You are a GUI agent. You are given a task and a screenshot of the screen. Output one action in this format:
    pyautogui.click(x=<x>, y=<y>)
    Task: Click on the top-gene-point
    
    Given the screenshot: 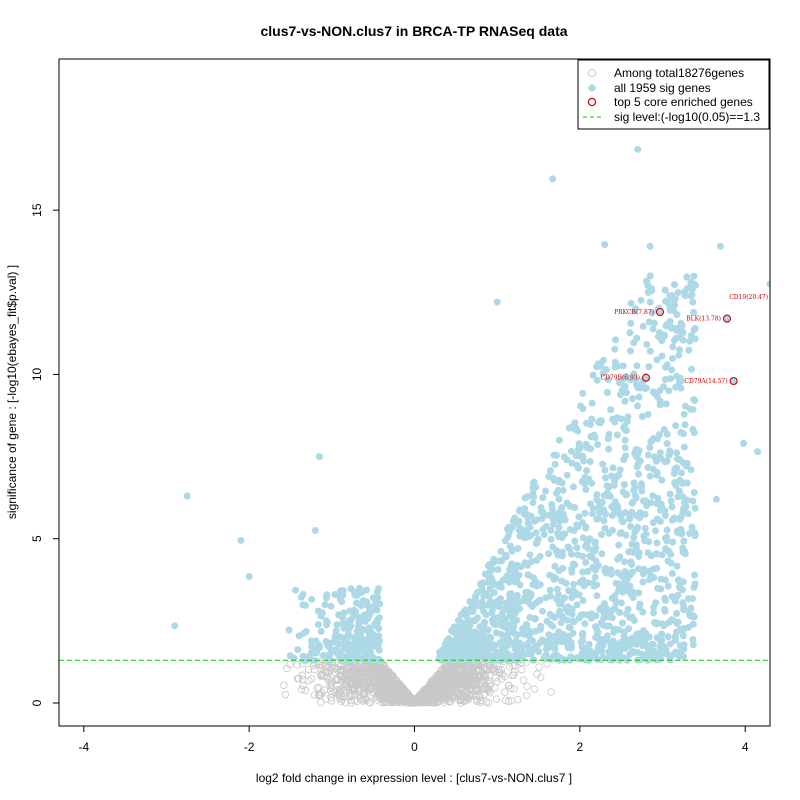 What is the action you would take?
    pyautogui.click(x=727, y=318)
    